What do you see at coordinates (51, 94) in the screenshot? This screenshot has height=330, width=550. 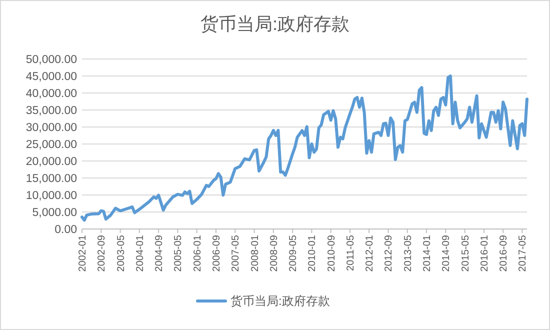 I see `y-tick-label: 40,000.00` at bounding box center [51, 94].